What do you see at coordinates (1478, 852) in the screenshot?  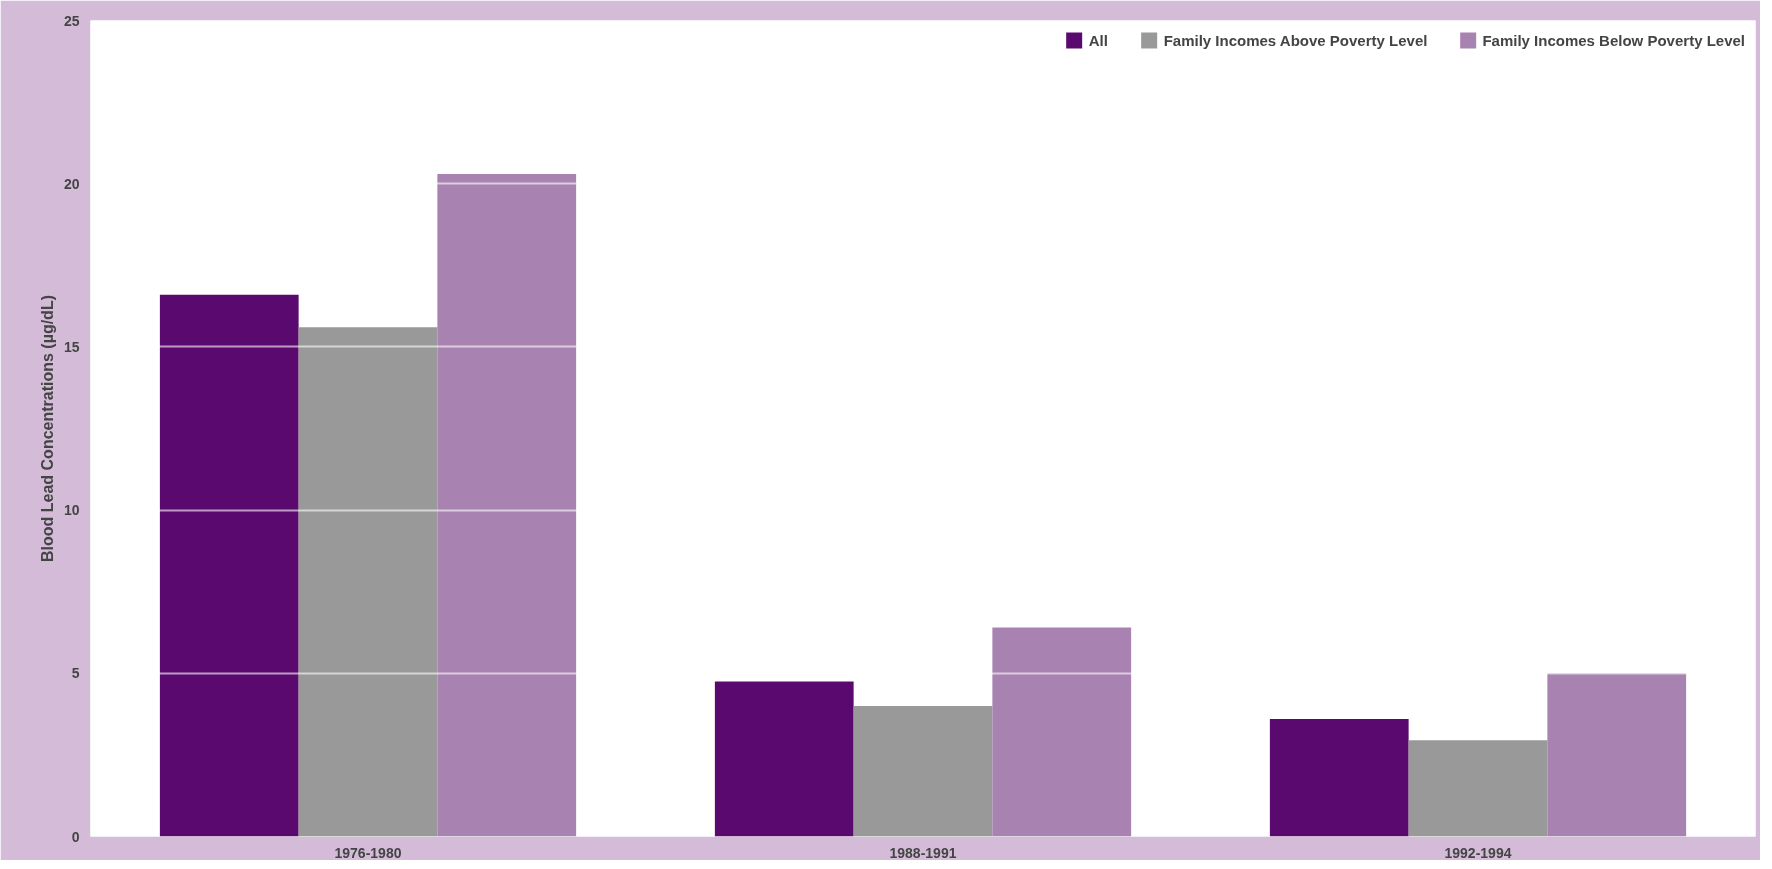 I see `x-tick-label: 1992-1994` at bounding box center [1478, 852].